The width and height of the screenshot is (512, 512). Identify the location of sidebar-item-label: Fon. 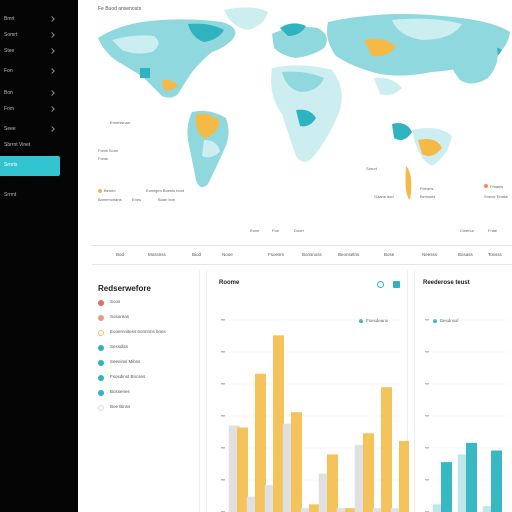
(8, 71).